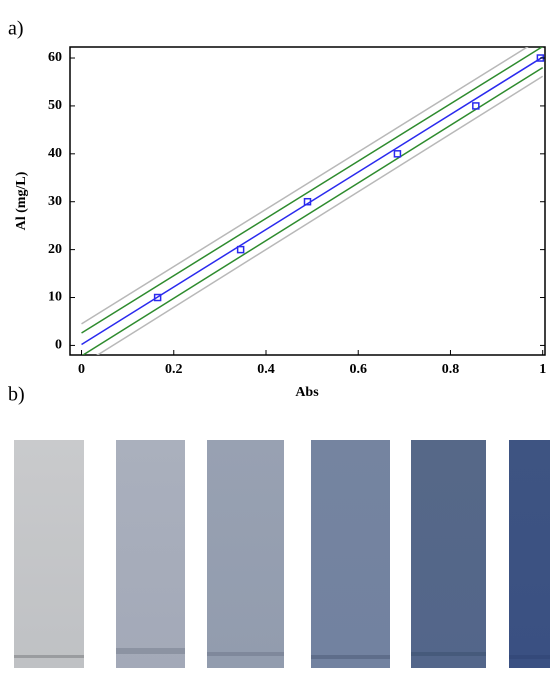  Describe the element at coordinates (542, 369) in the screenshot. I see `x-tick-label: 1` at that location.